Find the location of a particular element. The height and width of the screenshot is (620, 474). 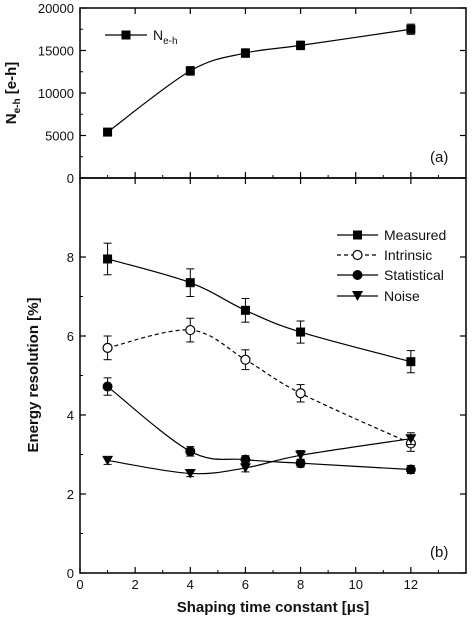

panel-a-legend: Ne-h is located at coordinates (141, 37).